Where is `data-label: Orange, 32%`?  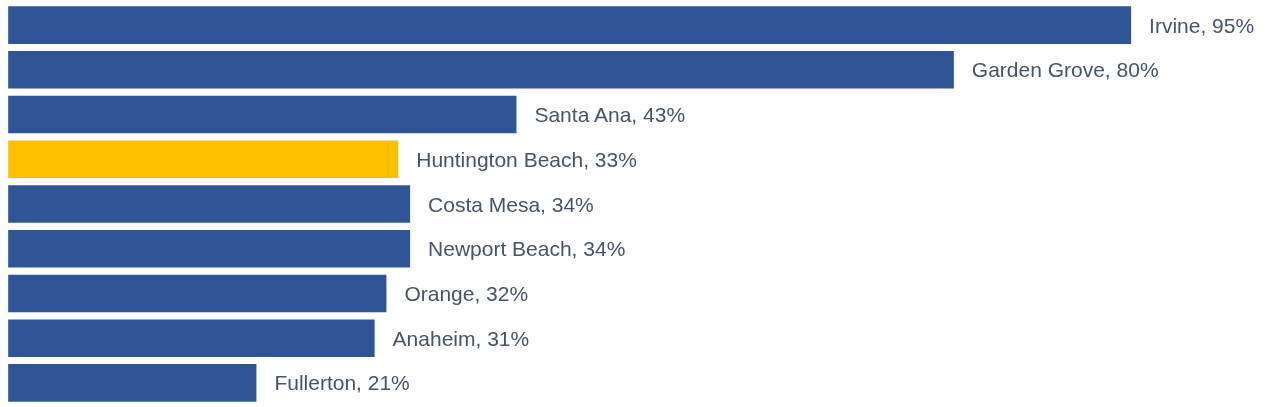 data-label: Orange, 32% is located at coordinates (466, 293).